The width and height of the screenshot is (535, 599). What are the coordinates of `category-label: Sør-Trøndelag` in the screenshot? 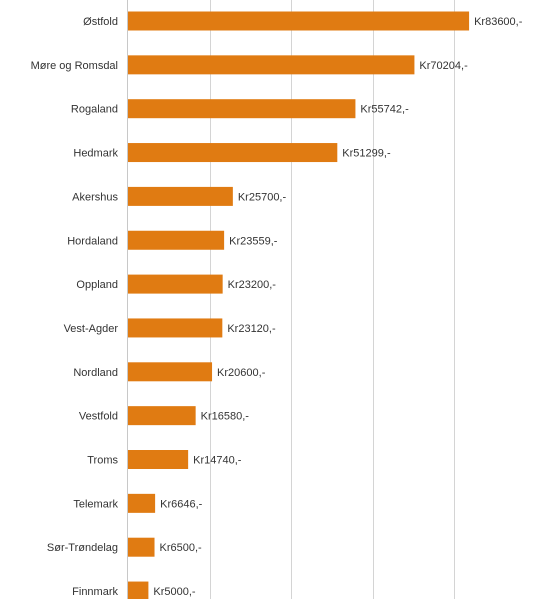 It's located at (82, 548).